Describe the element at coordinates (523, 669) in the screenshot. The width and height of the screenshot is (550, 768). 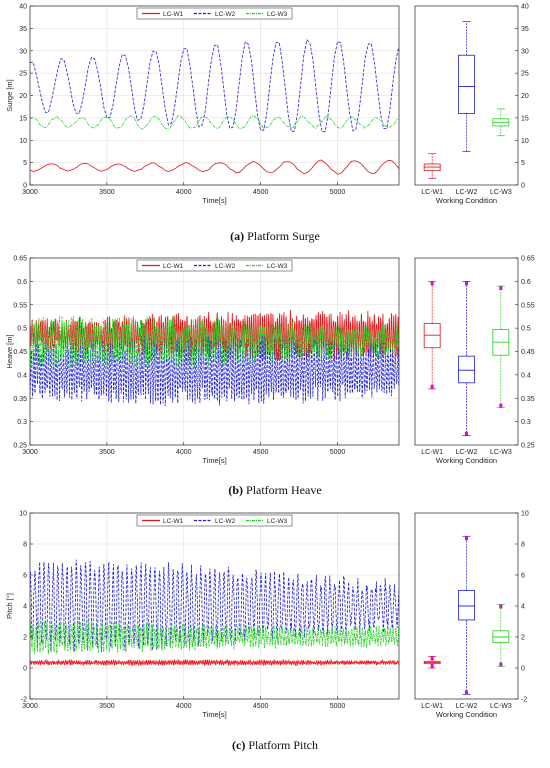
I see `box-y-tick-label-1: 0` at that location.